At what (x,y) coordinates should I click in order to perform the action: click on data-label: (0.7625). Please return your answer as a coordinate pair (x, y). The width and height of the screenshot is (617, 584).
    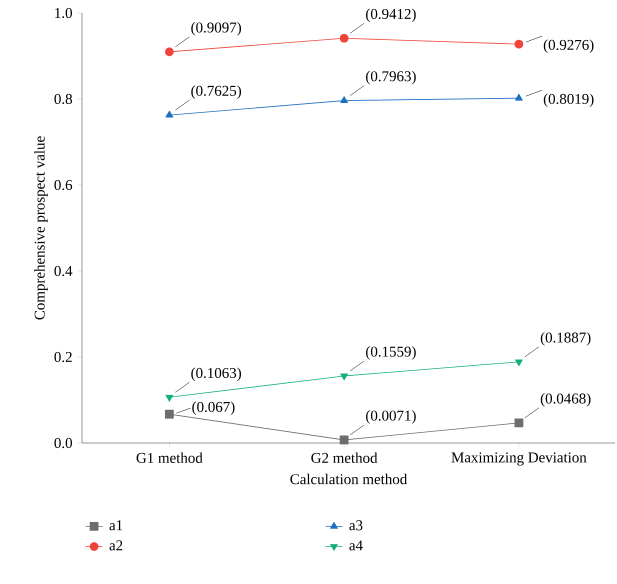
    Looking at the image, I should click on (216, 92).